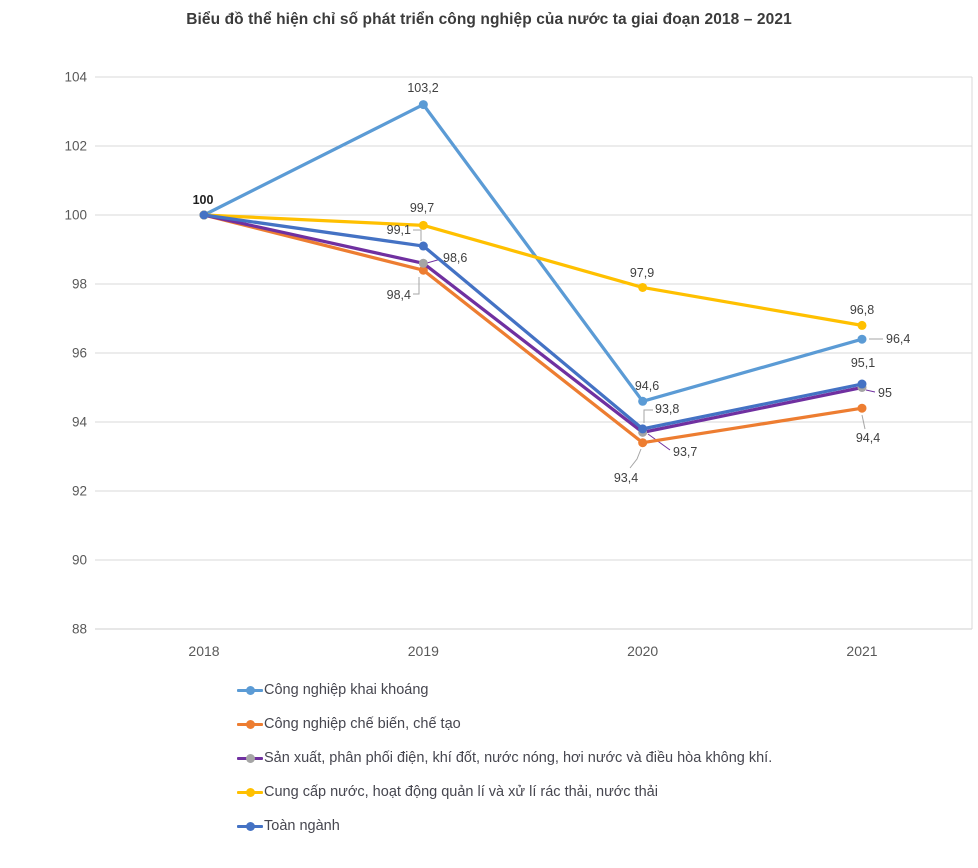  I want to click on data-label: 95,1, so click(863, 363).